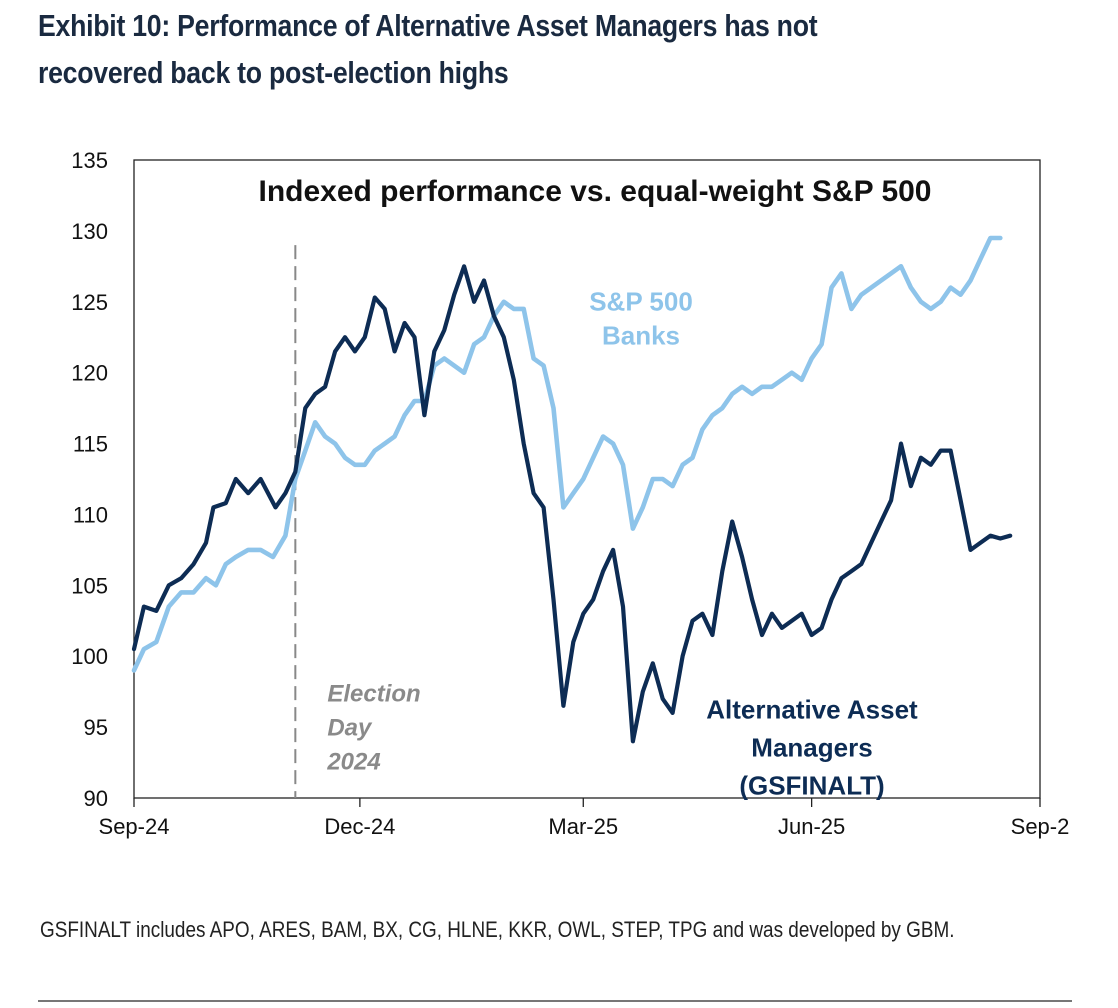 Image resolution: width=1118 pixels, height=1008 pixels. I want to click on election-day-label-line: 2024, so click(353, 762).